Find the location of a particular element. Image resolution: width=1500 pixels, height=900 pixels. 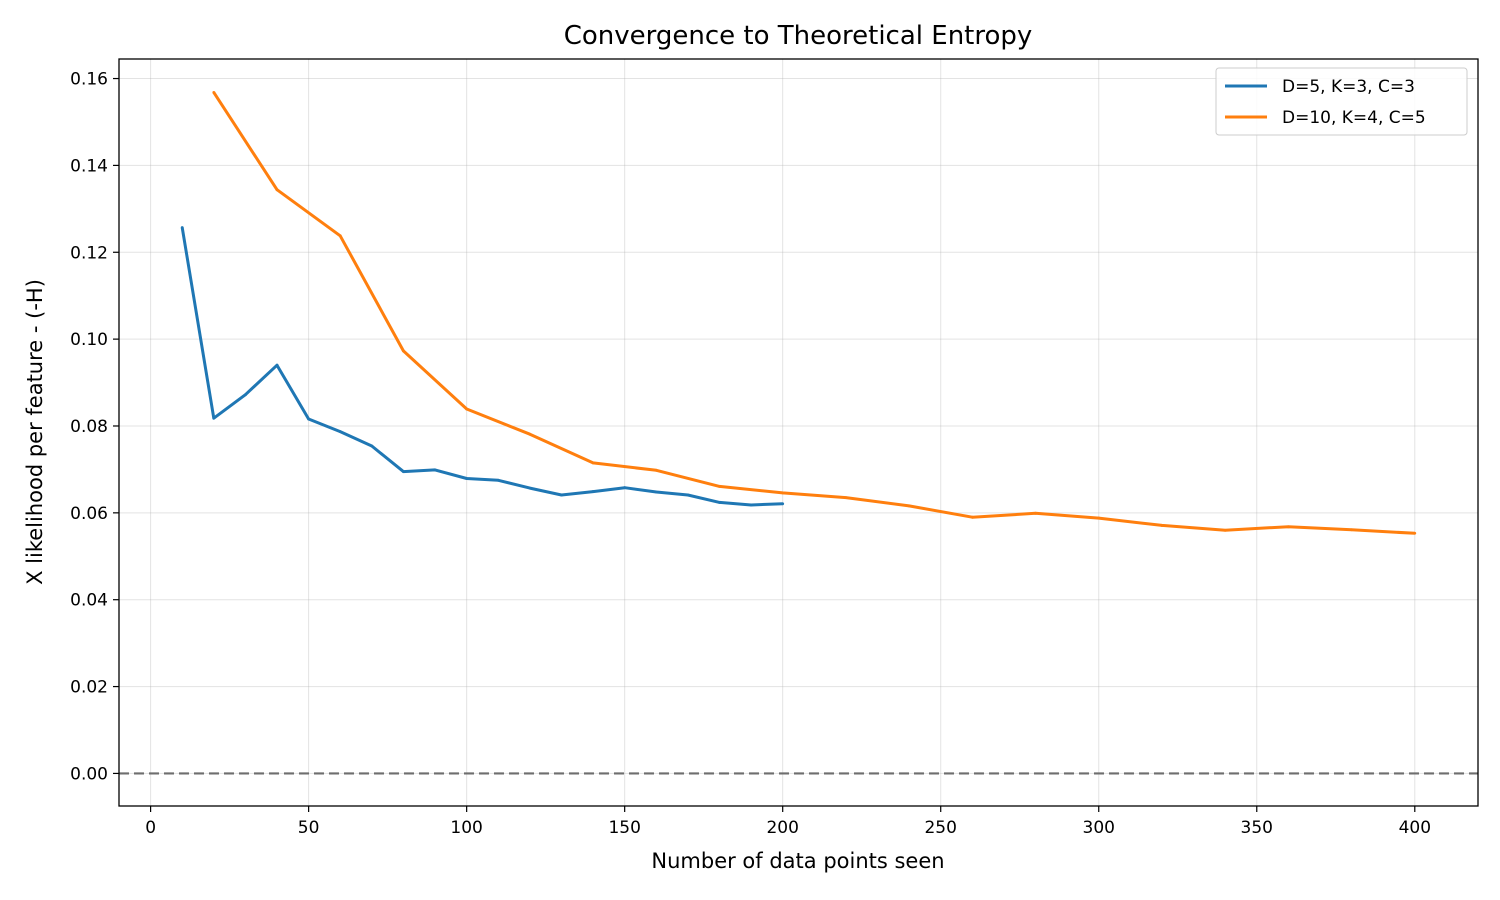

chart-title: Convergence to Theoretical Entropy is located at coordinates (798, 36).